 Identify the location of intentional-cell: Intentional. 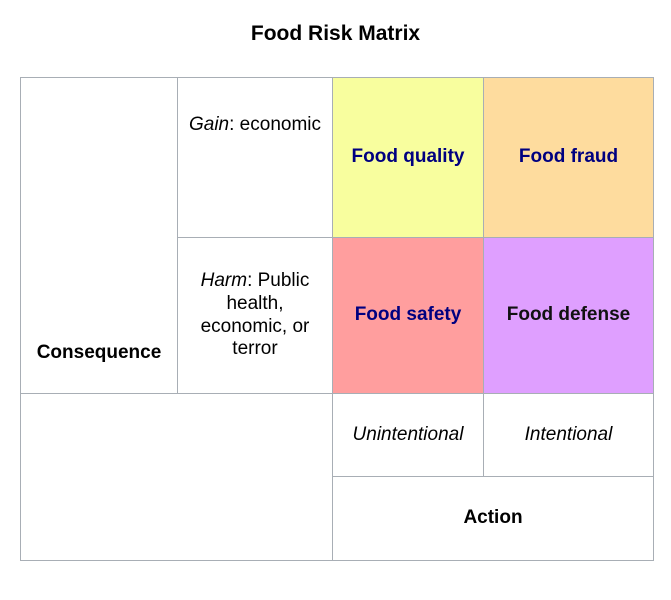
(568, 435).